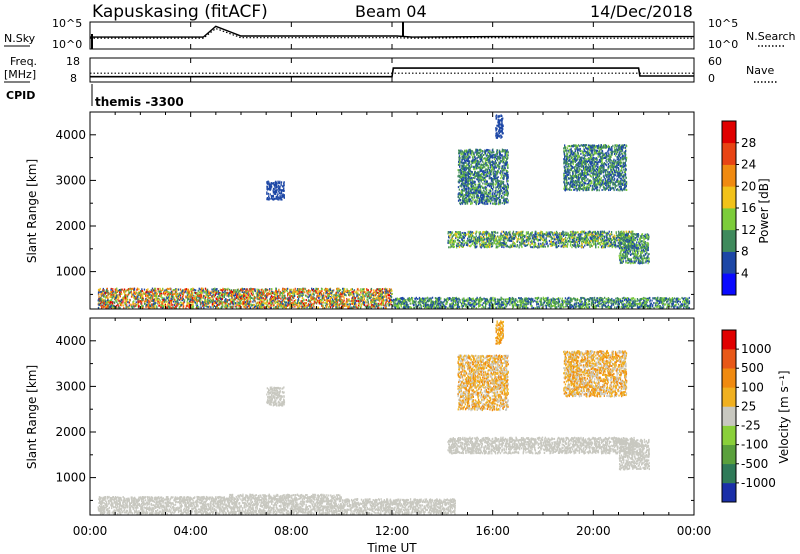  I want to click on nsearch-label: N.Search, so click(771, 36).